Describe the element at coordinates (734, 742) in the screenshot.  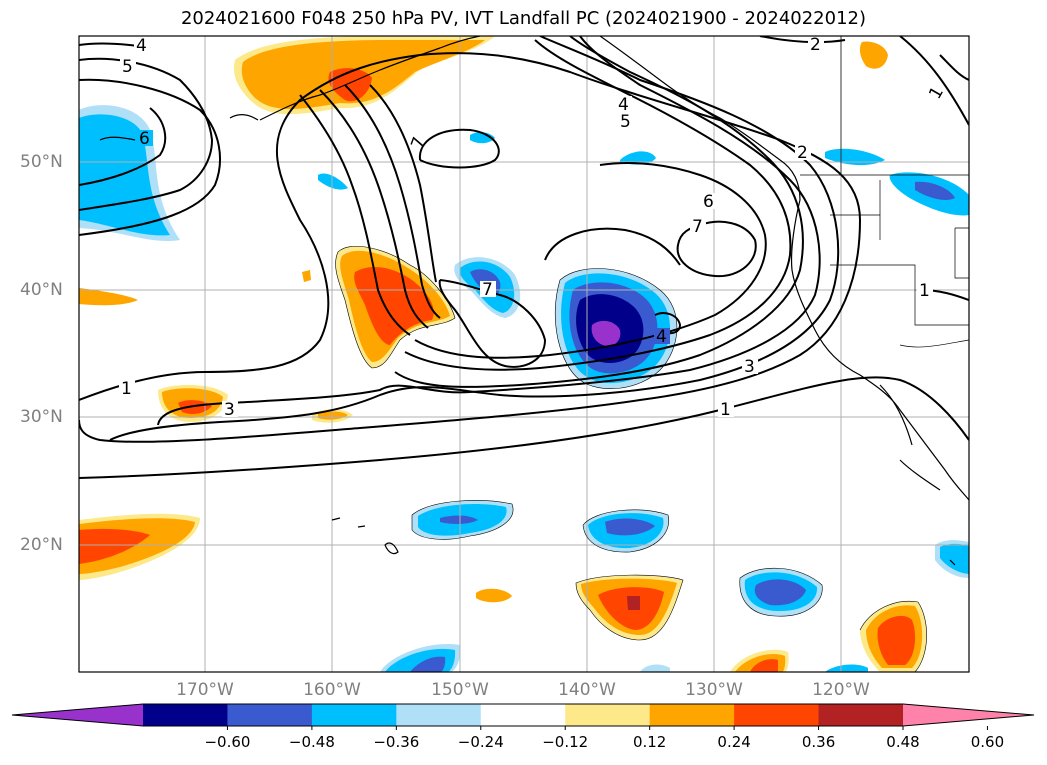
I see `colorbar-tick-label: 0.24` at that location.